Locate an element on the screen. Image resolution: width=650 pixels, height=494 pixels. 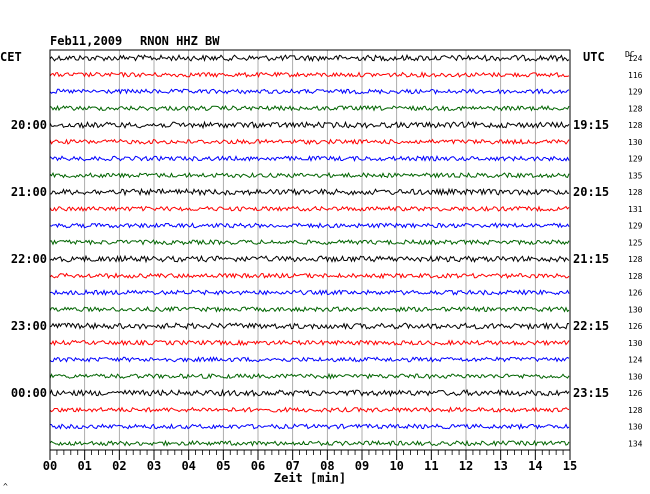
x-tick-label: 11 is located at coordinates (431, 466).